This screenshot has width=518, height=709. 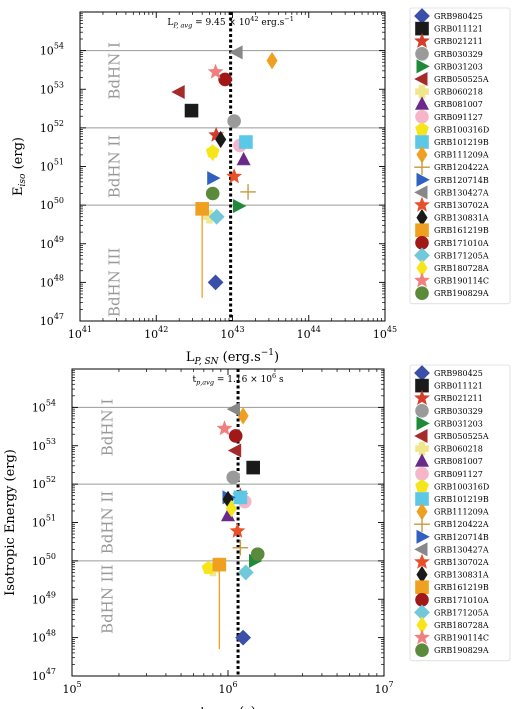 I want to click on legend-marker-grb091127, so click(x=422, y=117).